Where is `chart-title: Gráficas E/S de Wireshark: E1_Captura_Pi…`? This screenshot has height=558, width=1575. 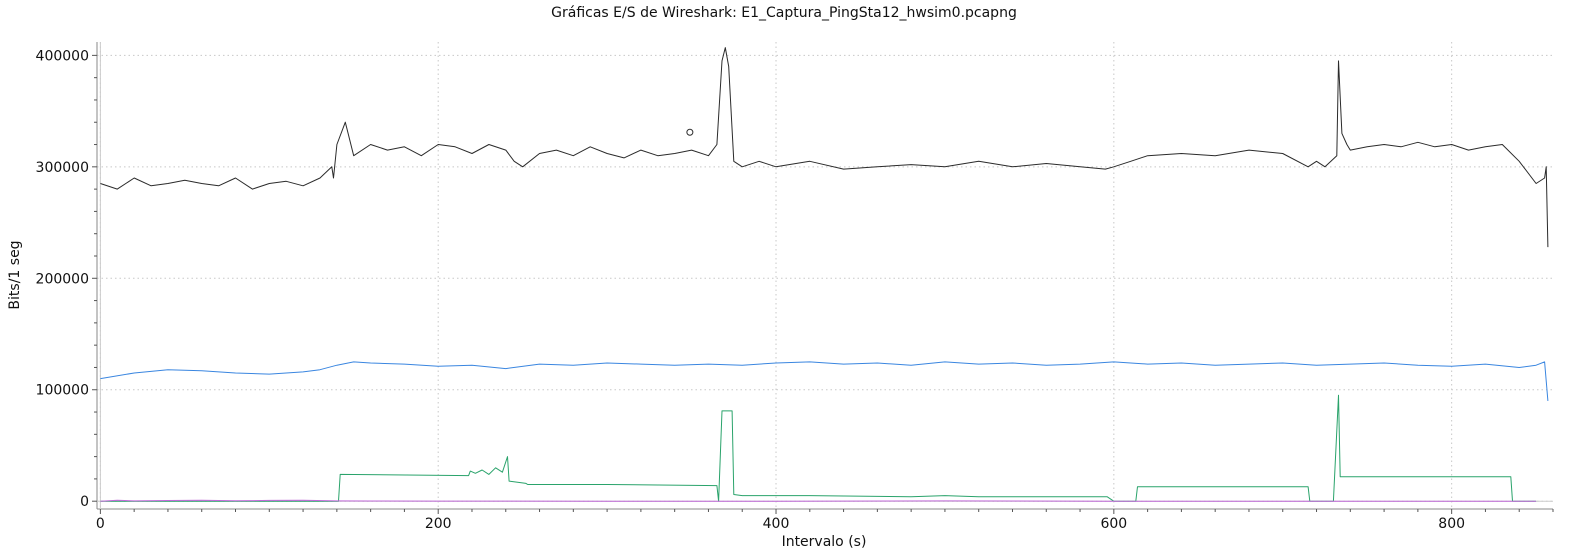
chart-title: Gráficas E/S de Wireshark: E1_Captura_Pi… is located at coordinates (784, 13).